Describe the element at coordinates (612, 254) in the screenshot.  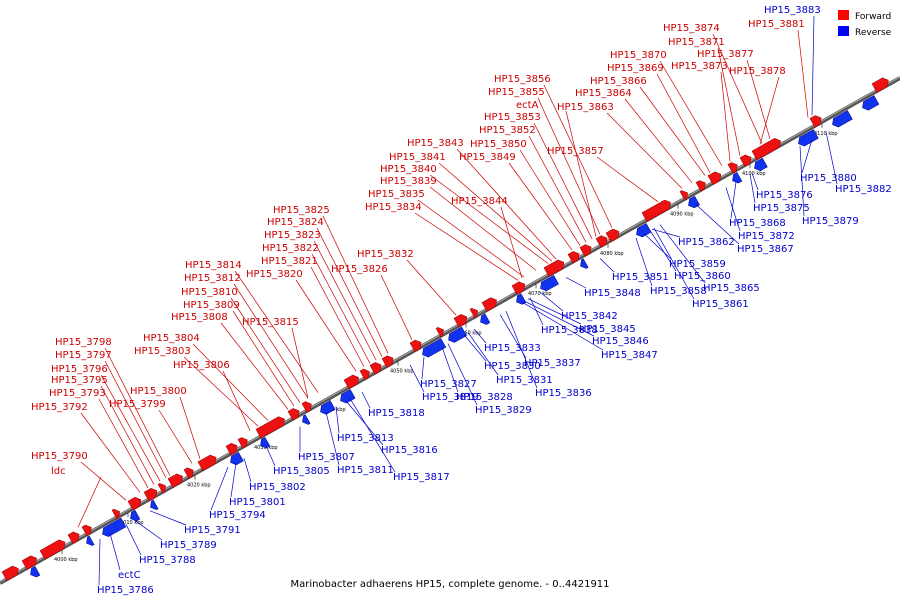
I see `tick-label: 4080 kbp` at that location.